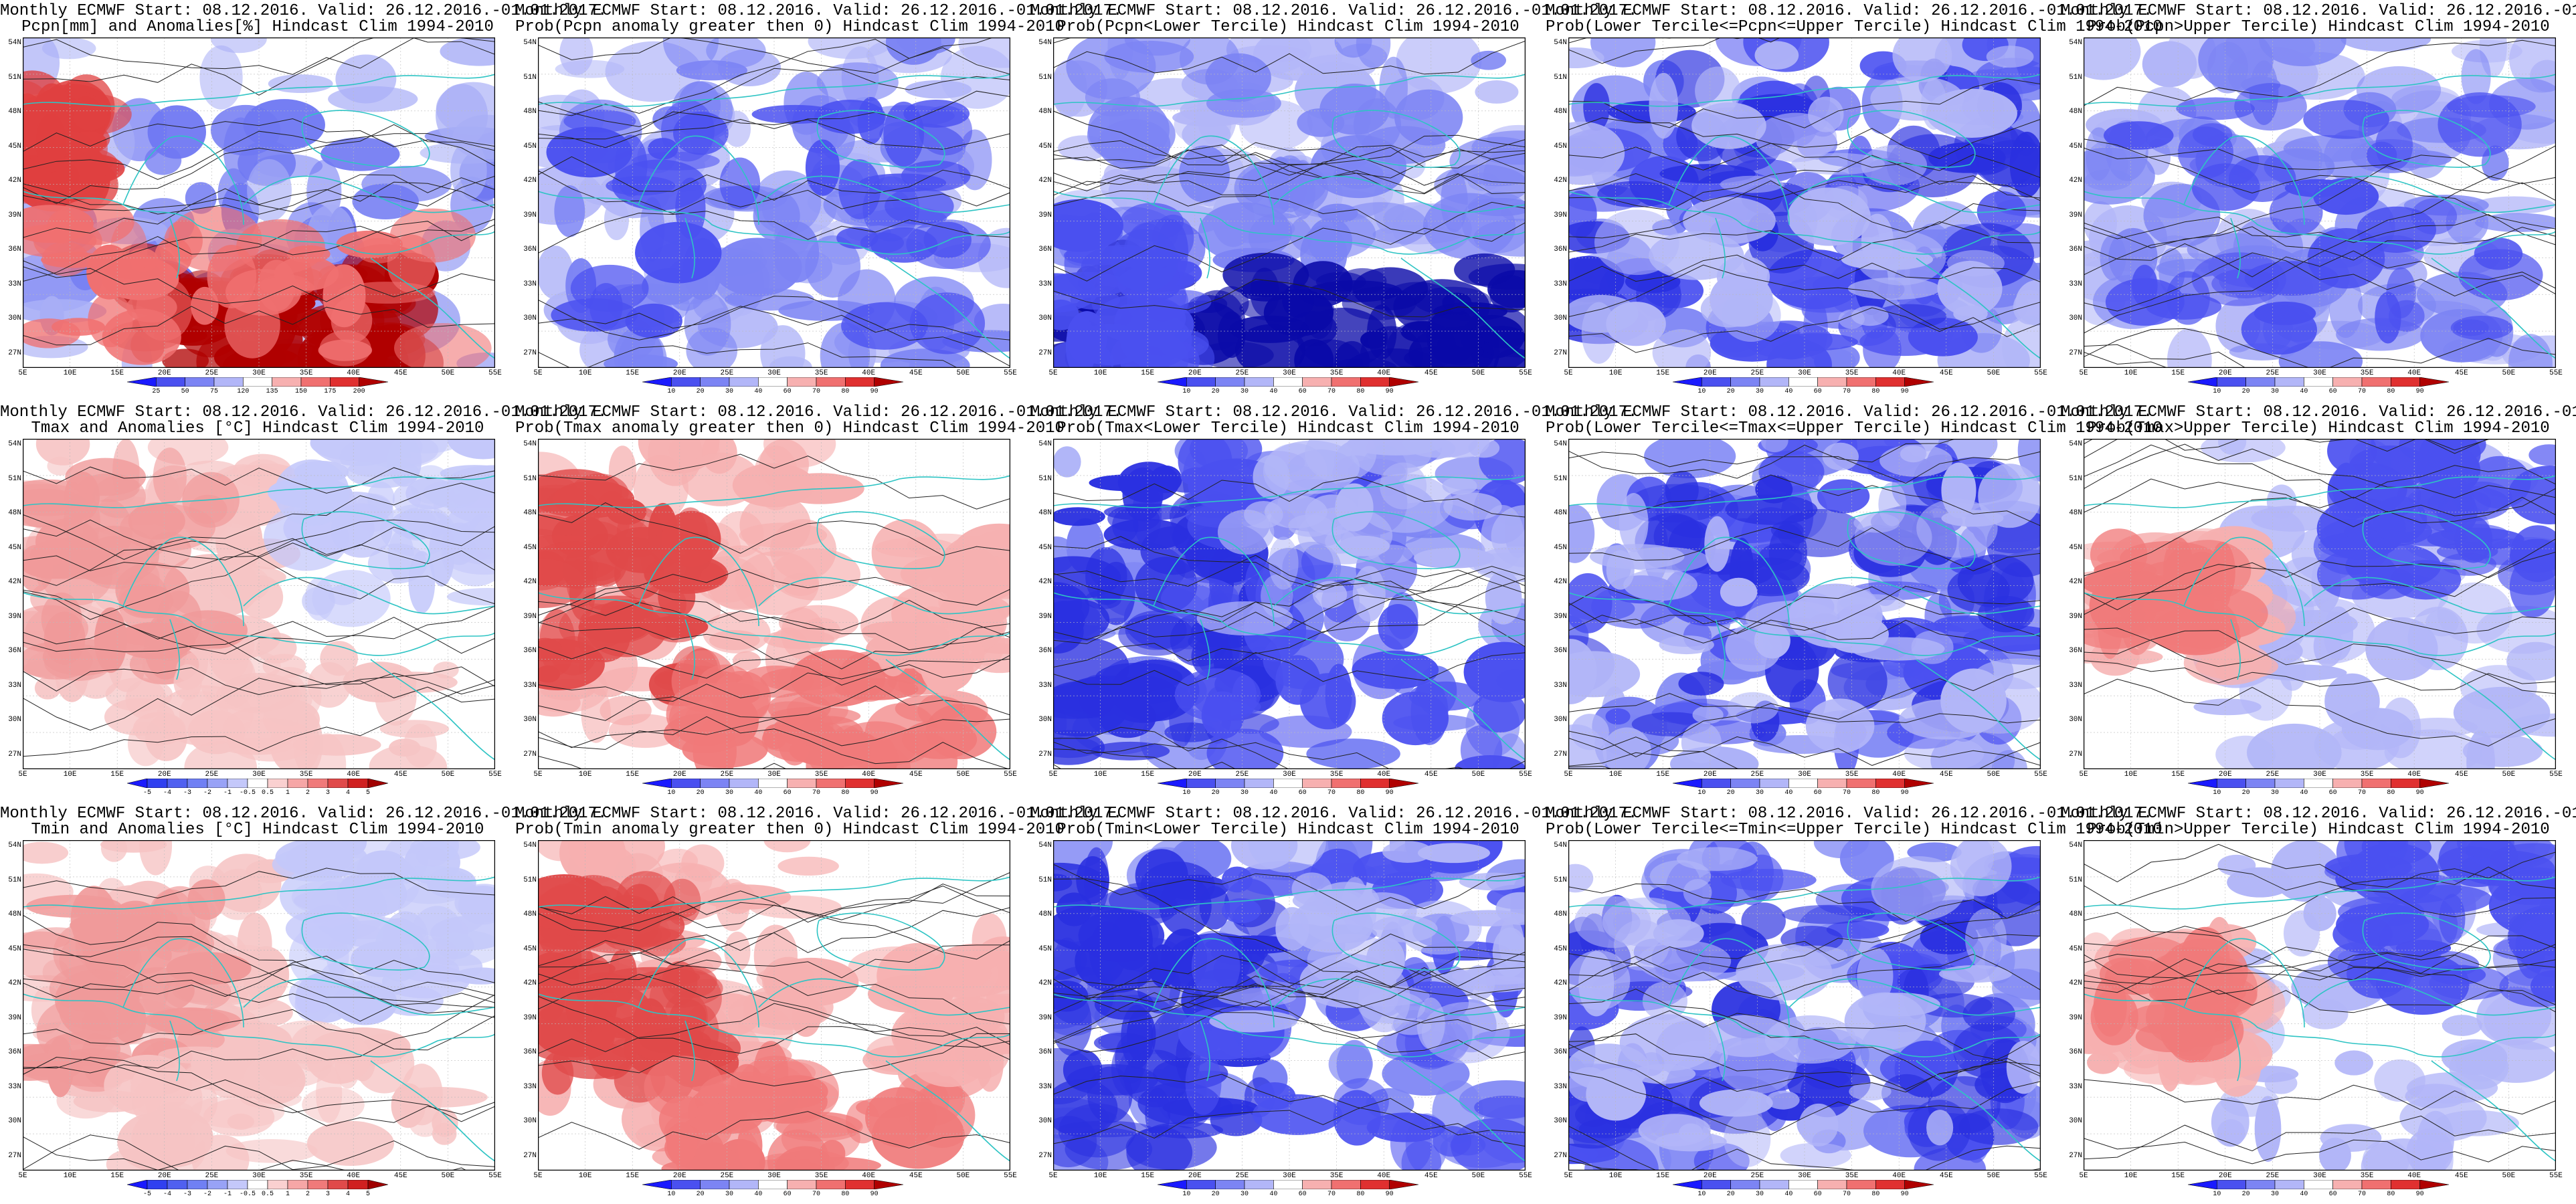  I want to click on contour-lines, so click(1289, 178).